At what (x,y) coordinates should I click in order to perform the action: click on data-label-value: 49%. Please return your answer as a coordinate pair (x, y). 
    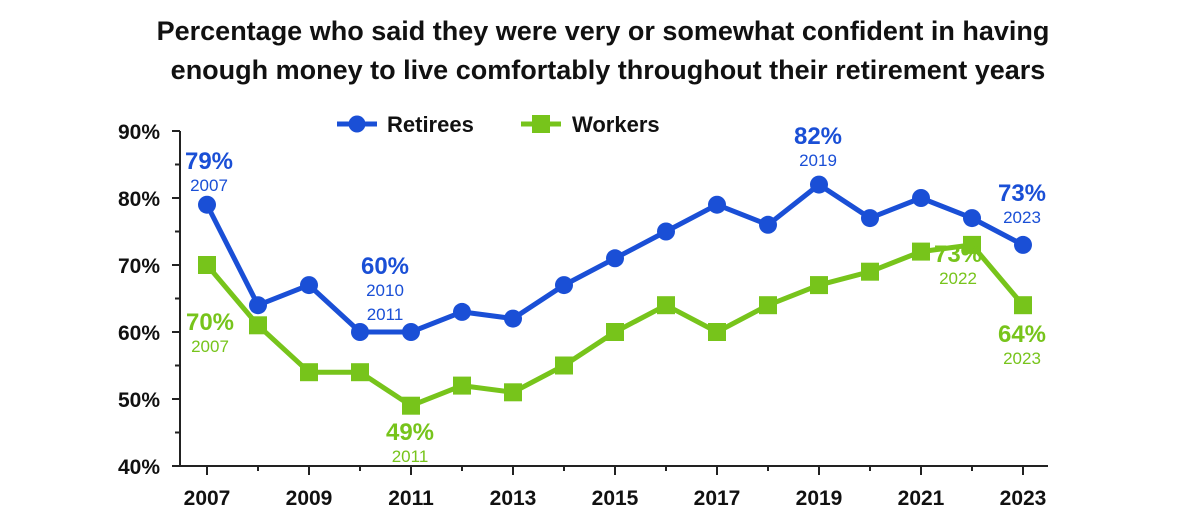
    Looking at the image, I should click on (410, 432).